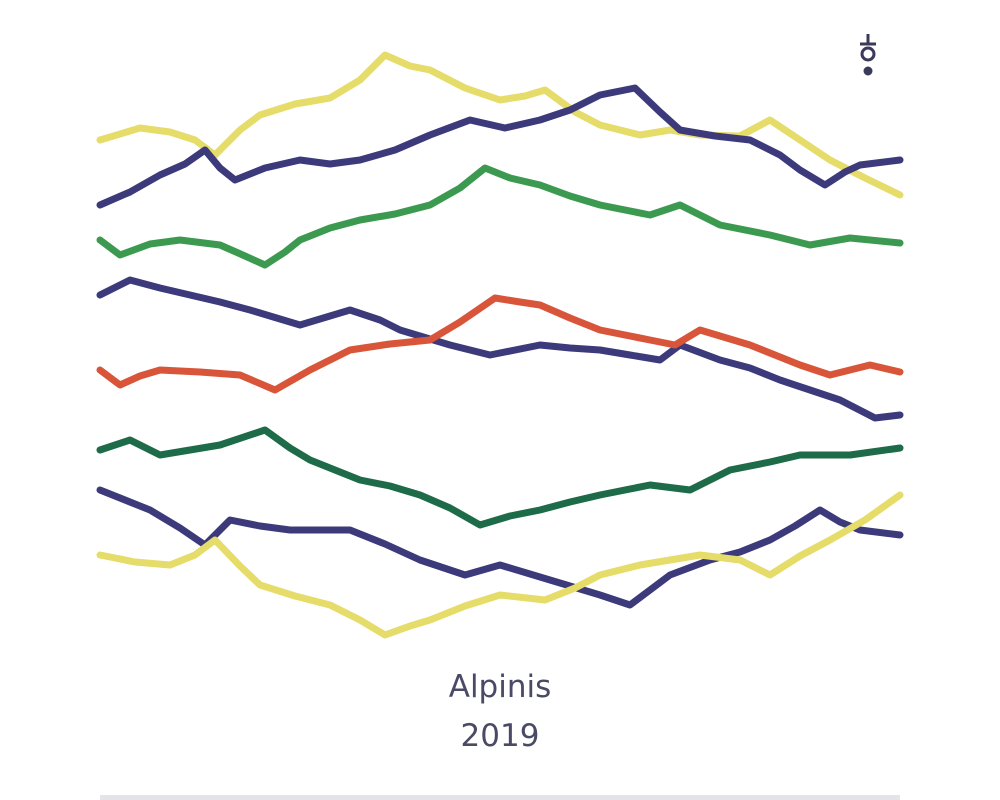 Image resolution: width=1000 pixels, height=800 pixels. I want to click on logo-icon, so click(868, 55).